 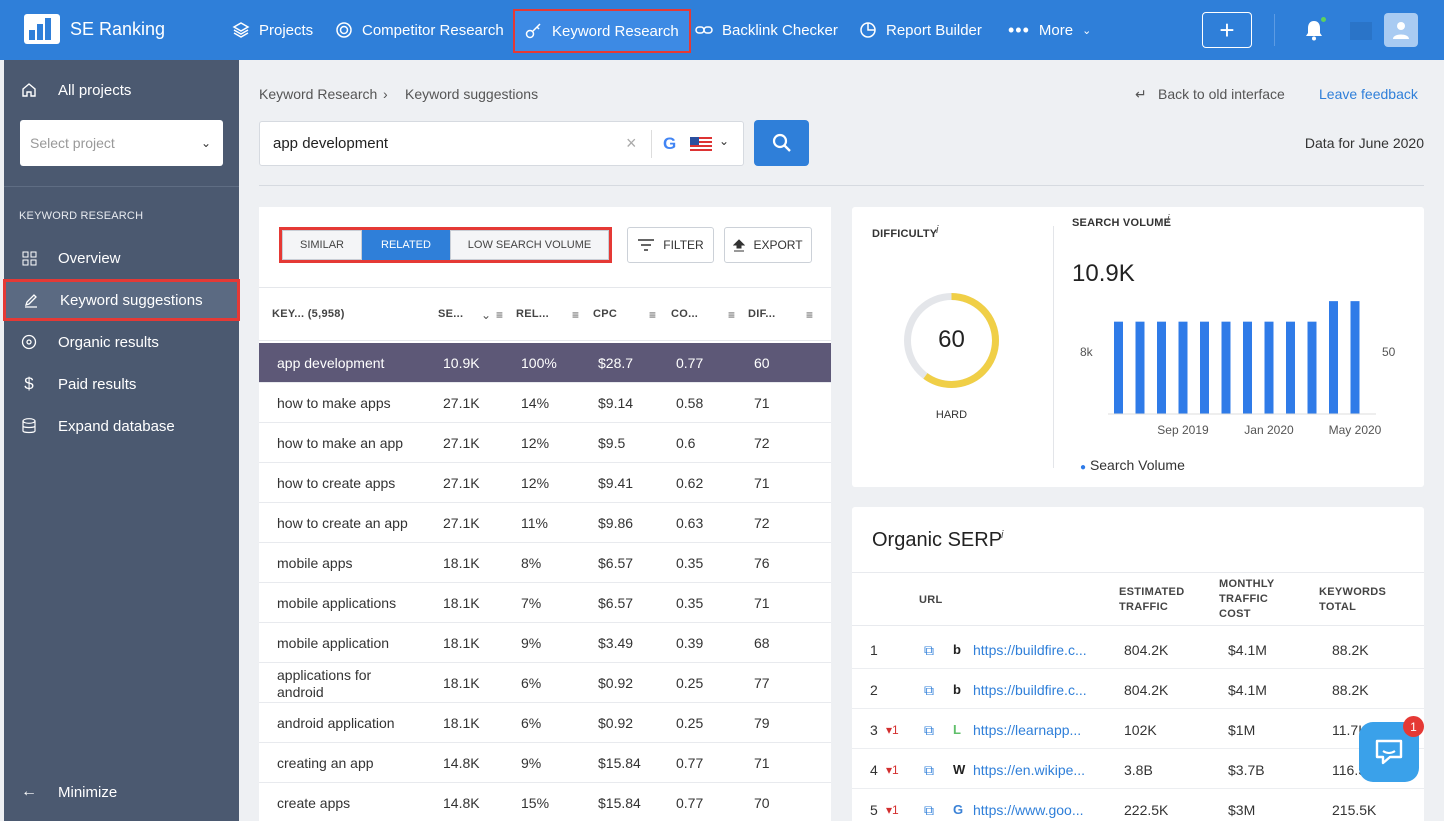 What do you see at coordinates (324, 683) in the screenshot?
I see `cell-kw: applications for android` at bounding box center [324, 683].